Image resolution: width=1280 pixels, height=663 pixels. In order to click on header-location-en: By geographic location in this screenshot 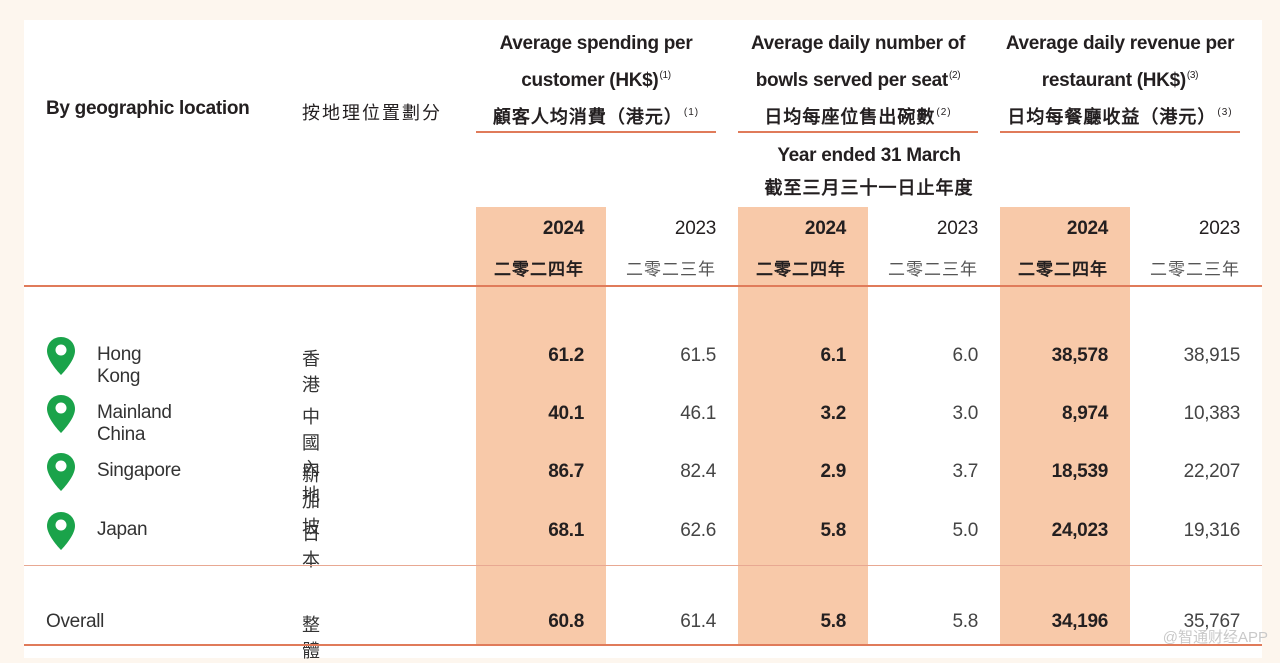, I will do `click(148, 108)`.